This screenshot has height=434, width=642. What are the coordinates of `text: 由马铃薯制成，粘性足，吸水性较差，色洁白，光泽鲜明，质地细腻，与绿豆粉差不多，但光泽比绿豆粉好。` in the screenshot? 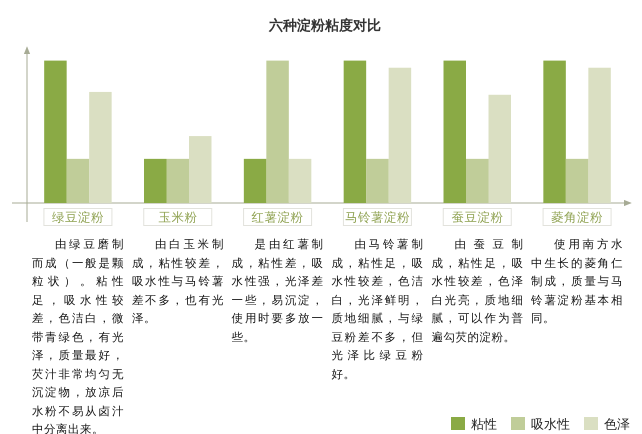 It's located at (377, 309).